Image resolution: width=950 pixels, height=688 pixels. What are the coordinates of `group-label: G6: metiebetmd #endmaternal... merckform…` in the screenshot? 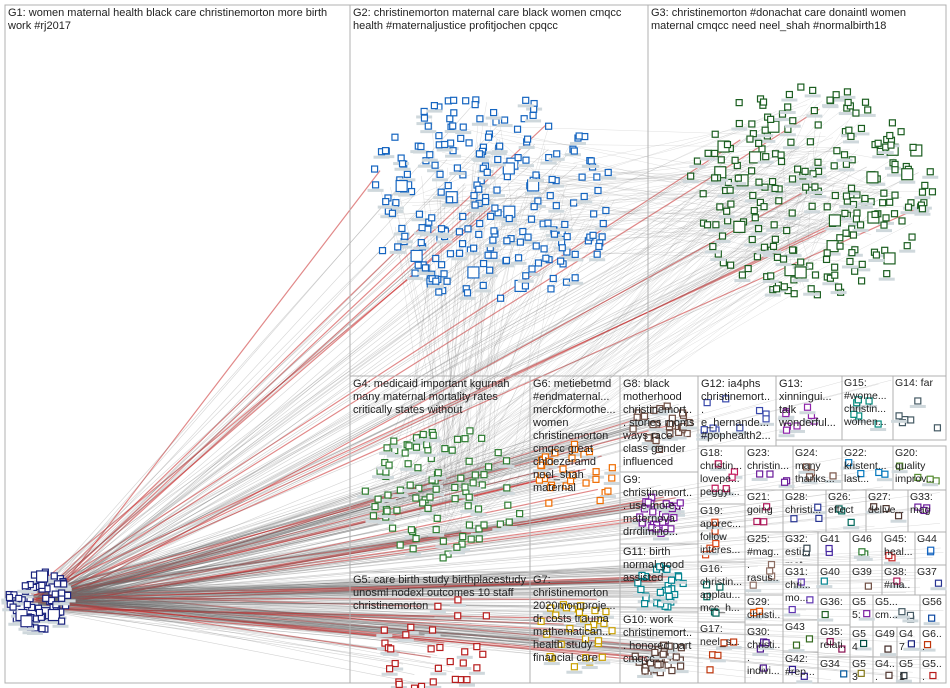 It's located at (574, 436).